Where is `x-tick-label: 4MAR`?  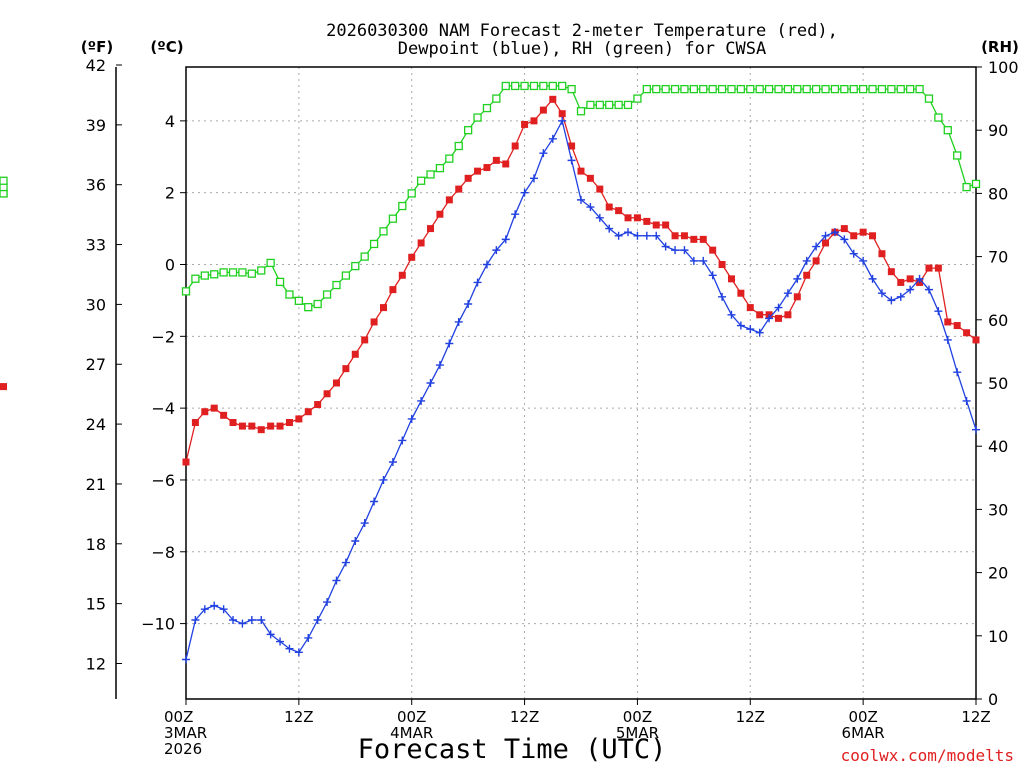 x-tick-label: 4MAR is located at coordinates (411, 733).